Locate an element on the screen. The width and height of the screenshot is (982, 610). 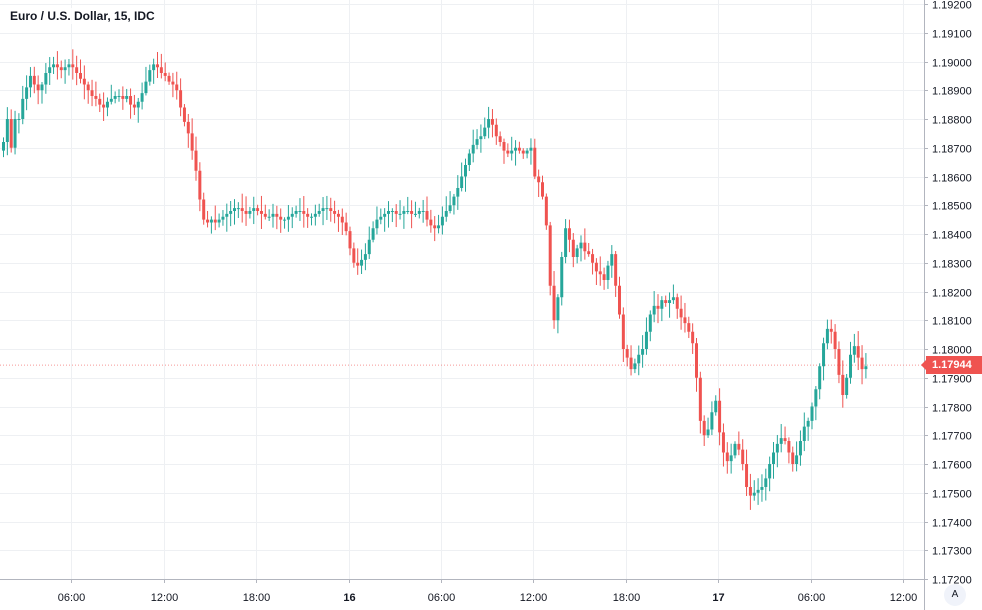
y-tick-label: 1.17600 is located at coordinates (952, 466).